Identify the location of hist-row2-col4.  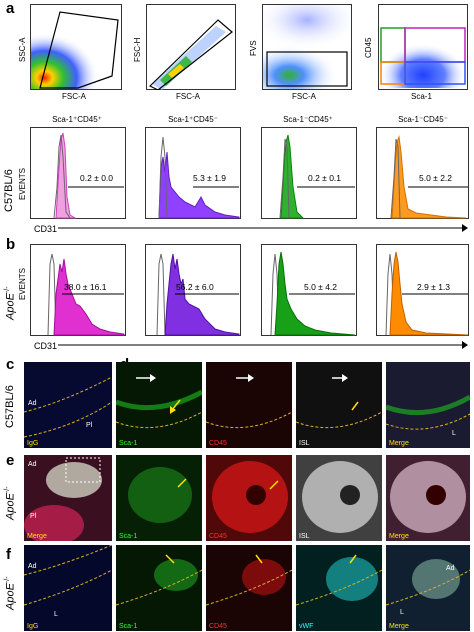
(422, 290).